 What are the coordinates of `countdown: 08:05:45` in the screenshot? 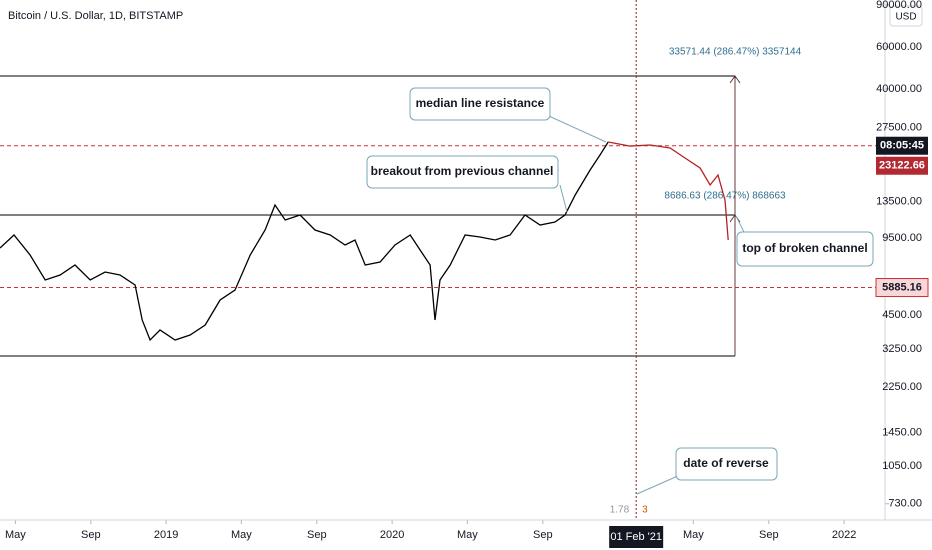 It's located at (902, 146).